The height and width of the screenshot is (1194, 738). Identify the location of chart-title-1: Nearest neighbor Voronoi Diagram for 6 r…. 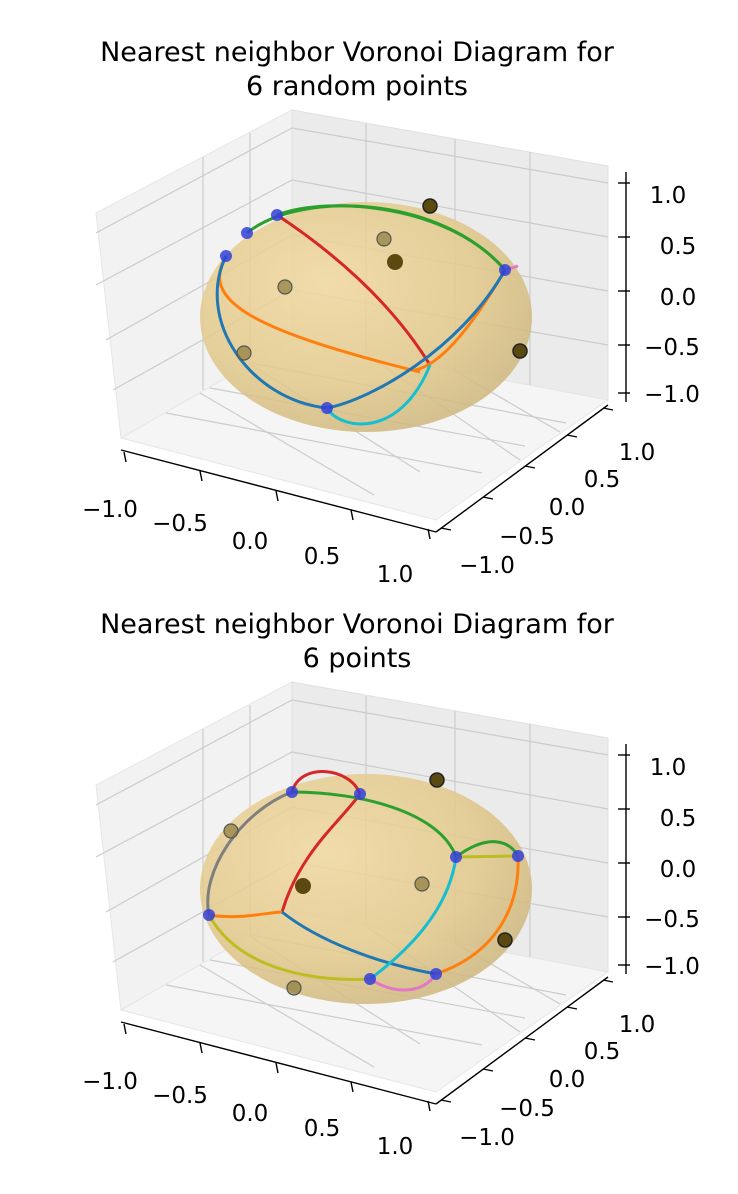
(357, 70).